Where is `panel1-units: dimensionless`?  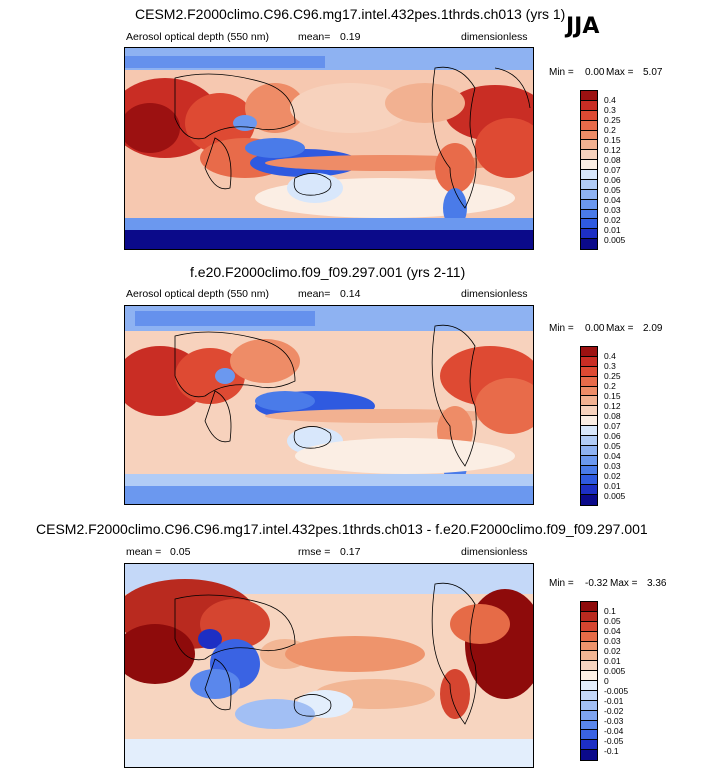
panel1-units: dimensionless is located at coordinates (494, 37).